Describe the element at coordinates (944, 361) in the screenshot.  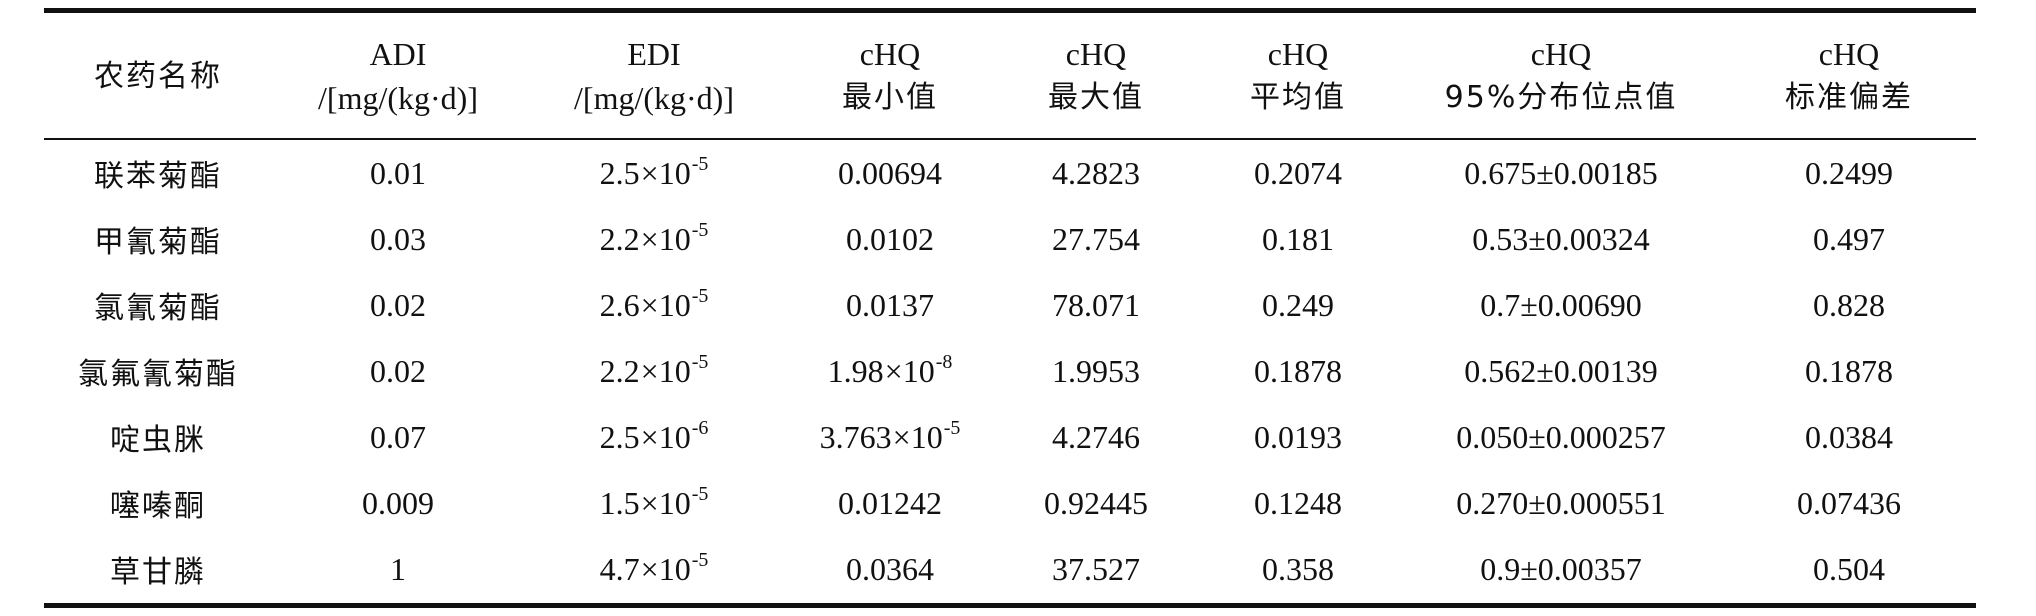
I see `chq-min-exponent: -8` at that location.